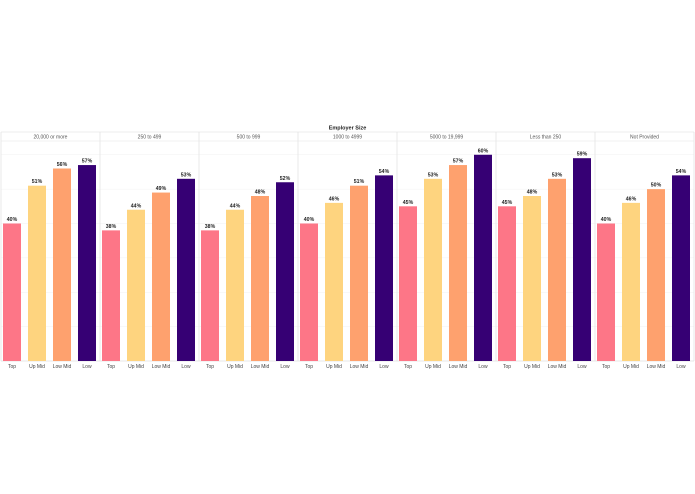  What do you see at coordinates (656, 186) in the screenshot?
I see `data-label: 50%` at bounding box center [656, 186].